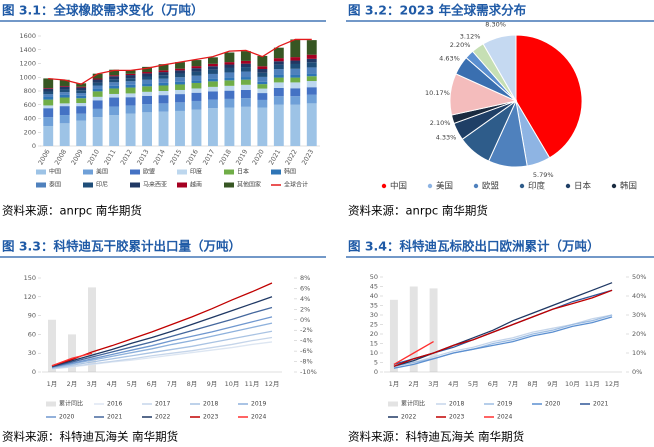 This screenshot has width=654, height=447. I want to click on legend-label: 泰国, so click(55, 185).